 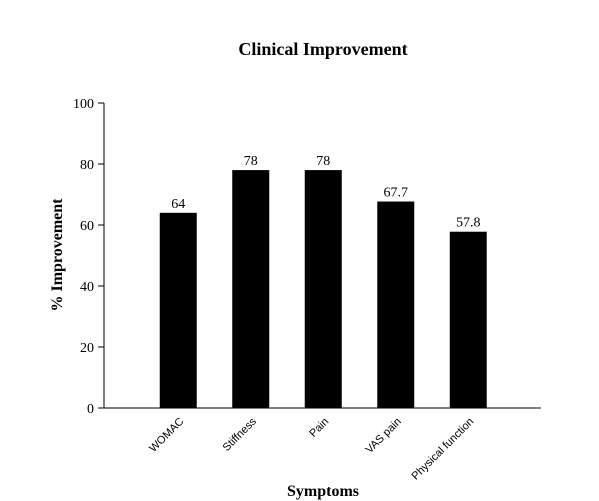 I want to click on y-tick-label: 60, so click(x=87, y=226).